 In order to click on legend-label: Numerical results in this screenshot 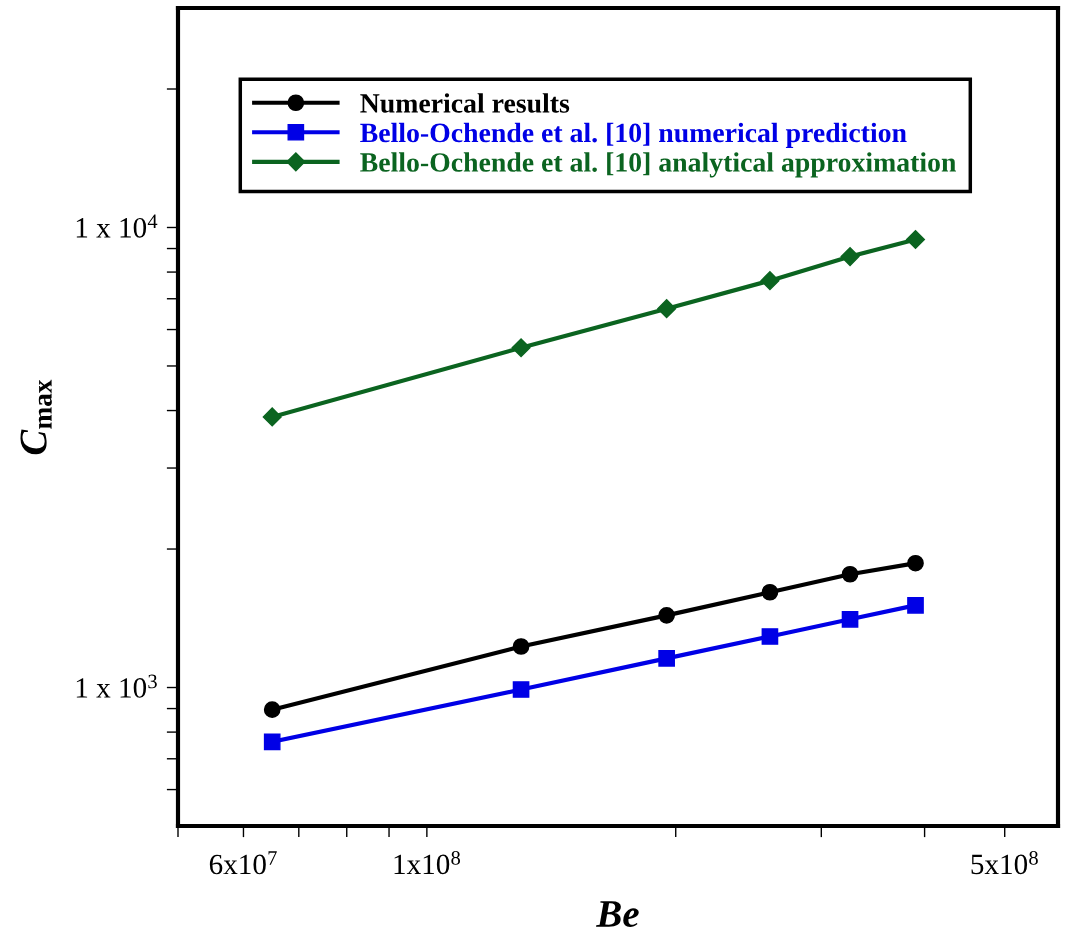, I will do `click(465, 103)`.